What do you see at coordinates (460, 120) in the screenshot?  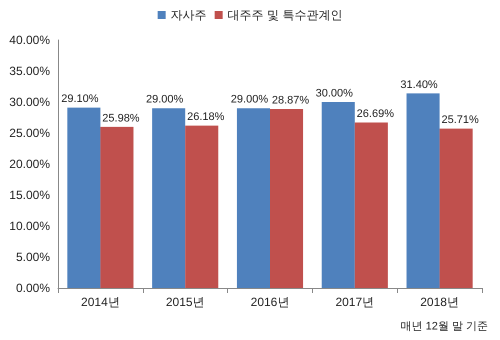 I see `data-label: 25.71%` at bounding box center [460, 120].